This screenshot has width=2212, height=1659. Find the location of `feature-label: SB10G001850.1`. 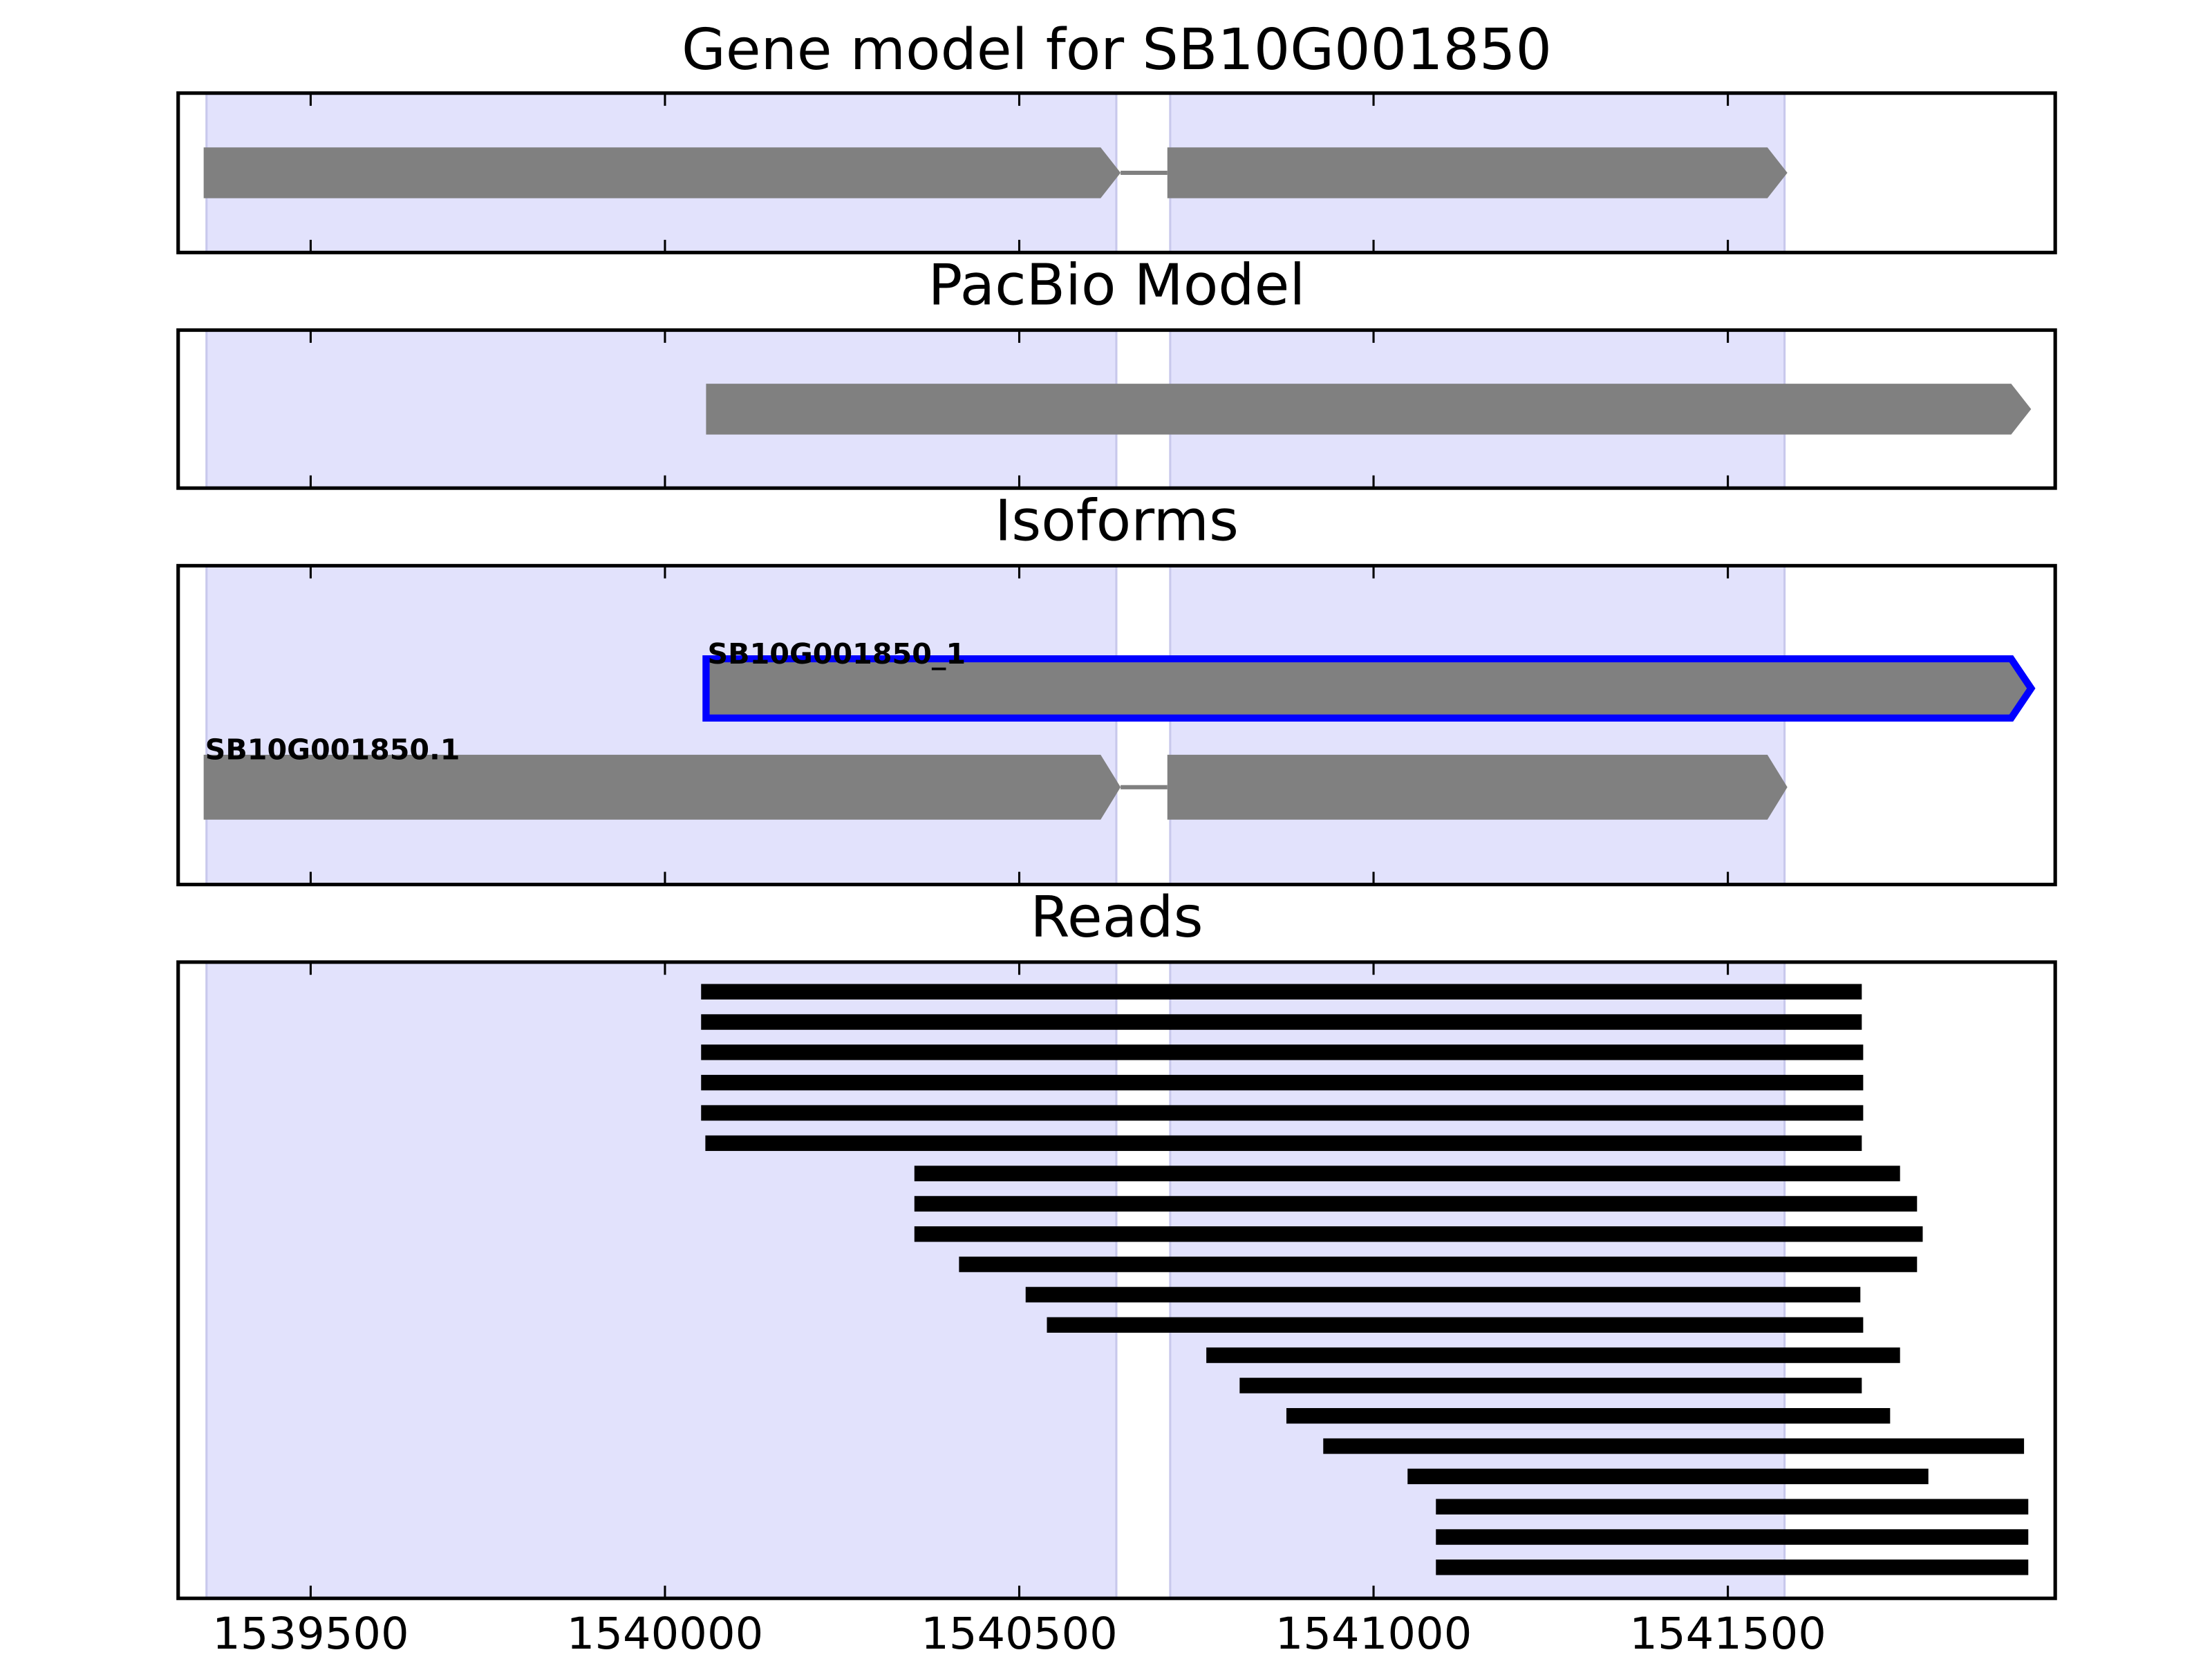

feature-label: SB10G001850.1 is located at coordinates (332, 750).